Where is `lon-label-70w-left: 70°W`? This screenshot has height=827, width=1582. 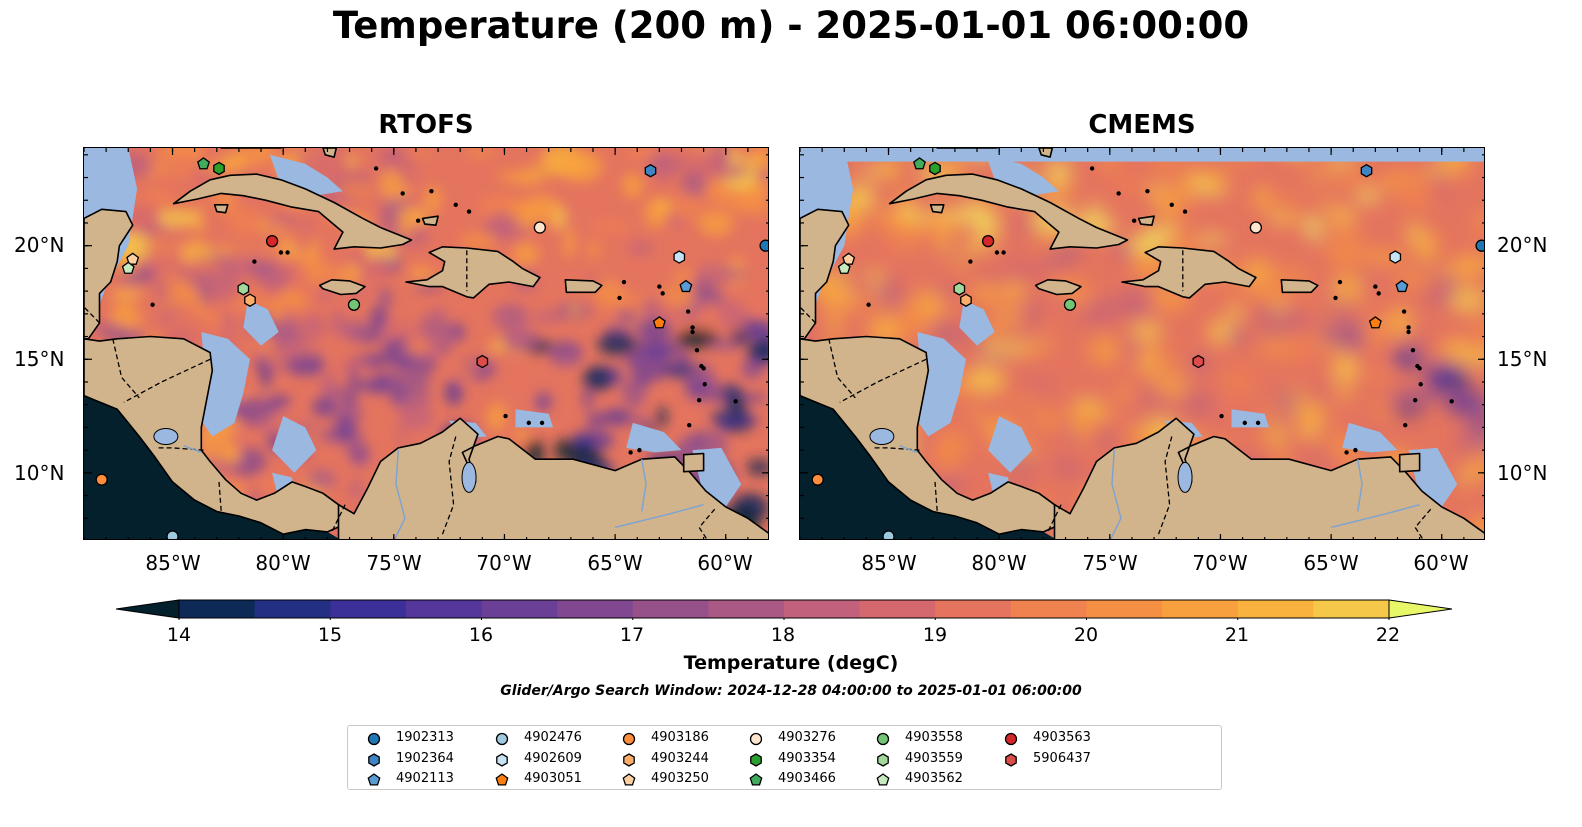
lon-label-70w-left: 70°W is located at coordinates (504, 563).